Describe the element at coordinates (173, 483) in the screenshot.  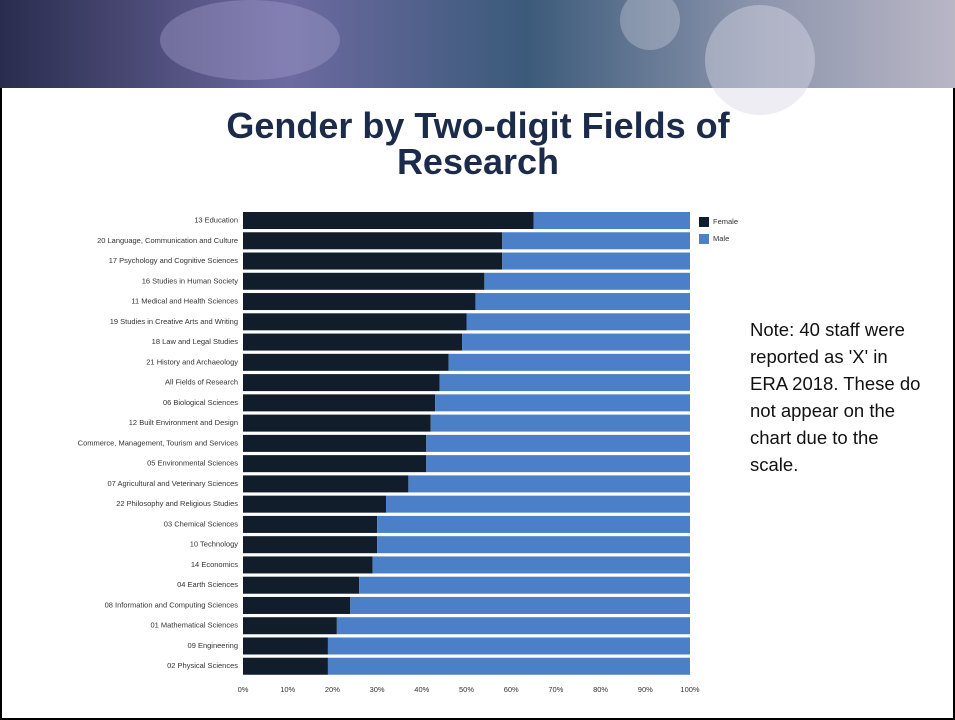
I see `y-tick-label: 07 Agricultural and Veterinary Sciences` at that location.